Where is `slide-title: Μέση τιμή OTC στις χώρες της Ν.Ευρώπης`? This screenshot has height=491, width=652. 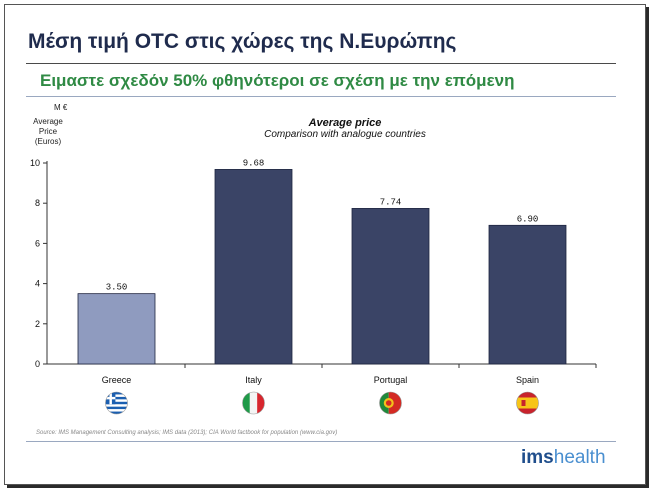 slide-title: Μέση τιμή OTC στις χώρες της Ν.Ευρώπης is located at coordinates (242, 41).